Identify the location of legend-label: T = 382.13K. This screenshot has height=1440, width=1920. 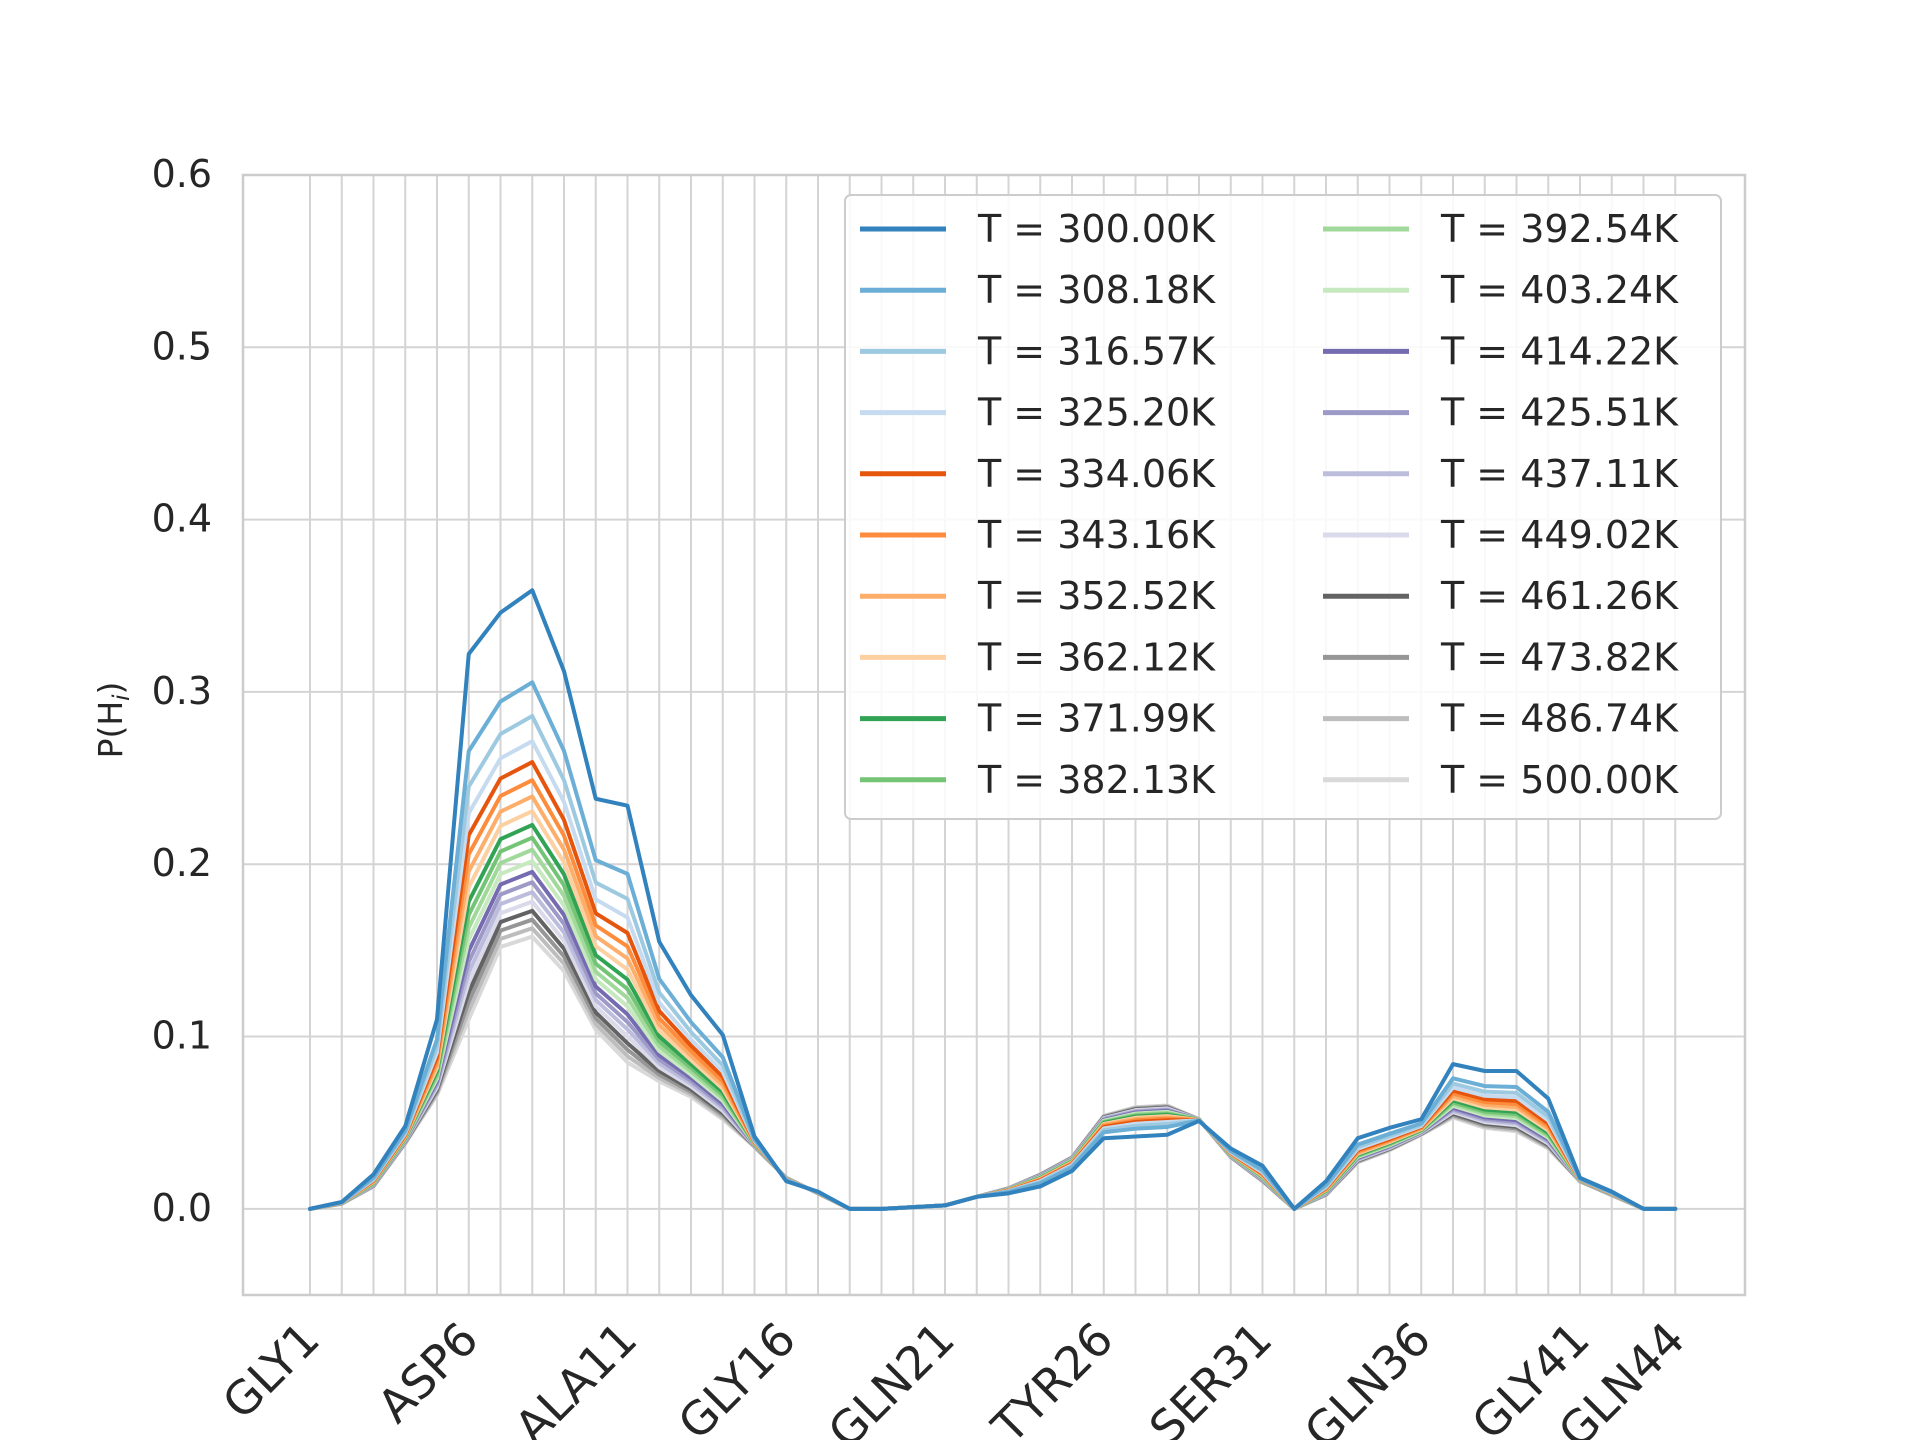
(1096, 780).